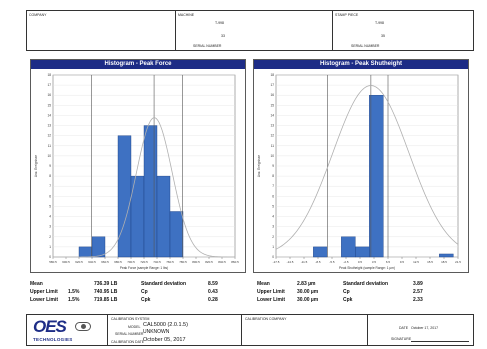 The image size is (487, 349). What do you see at coordinates (272, 136) in the screenshot?
I see `y-tick-label: 12` at bounding box center [272, 136].